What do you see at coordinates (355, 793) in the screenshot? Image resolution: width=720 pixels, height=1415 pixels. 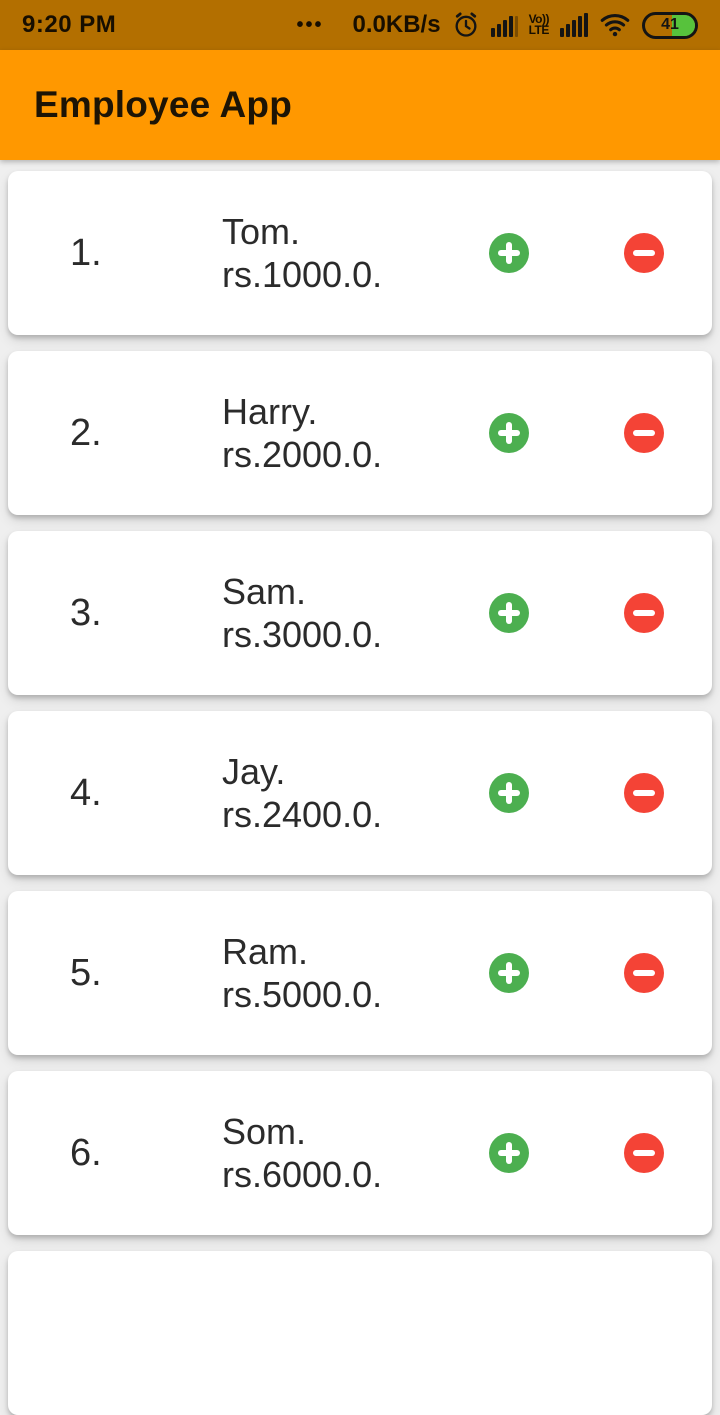 I see `employee-info: Jay. rs.2400.0.` at bounding box center [355, 793].